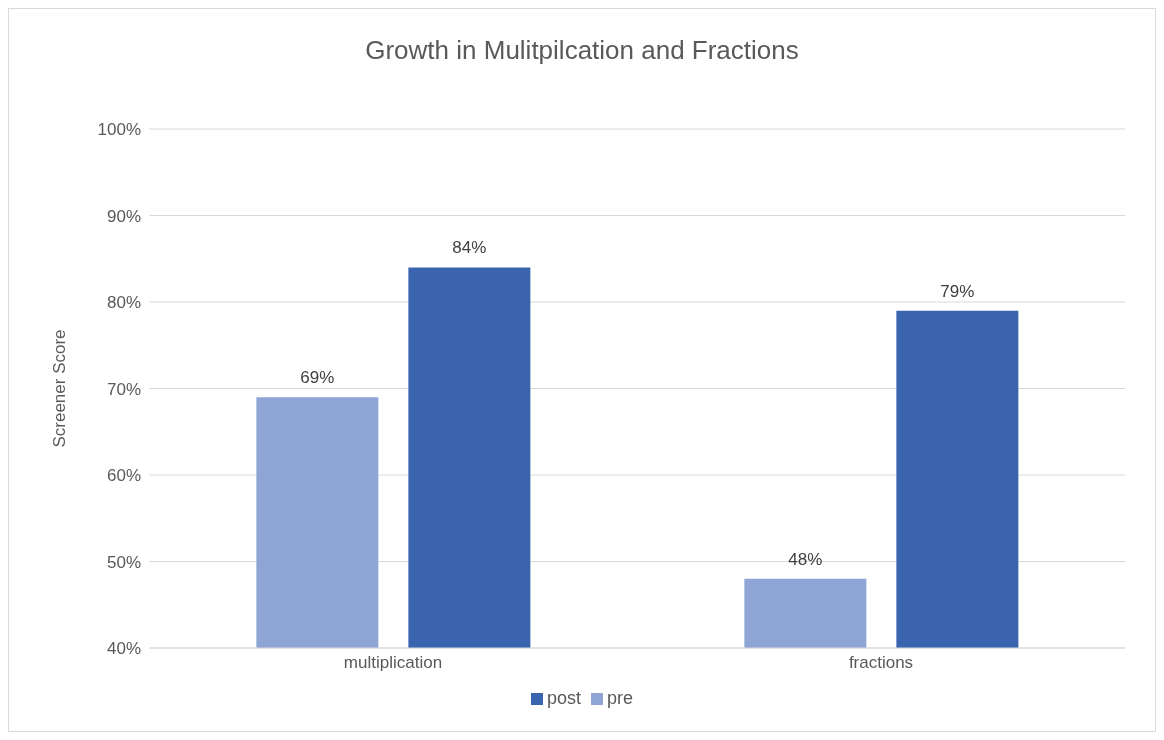 This screenshot has width=1164, height=740. I want to click on x-tick-label: multiplication, so click(393, 663).